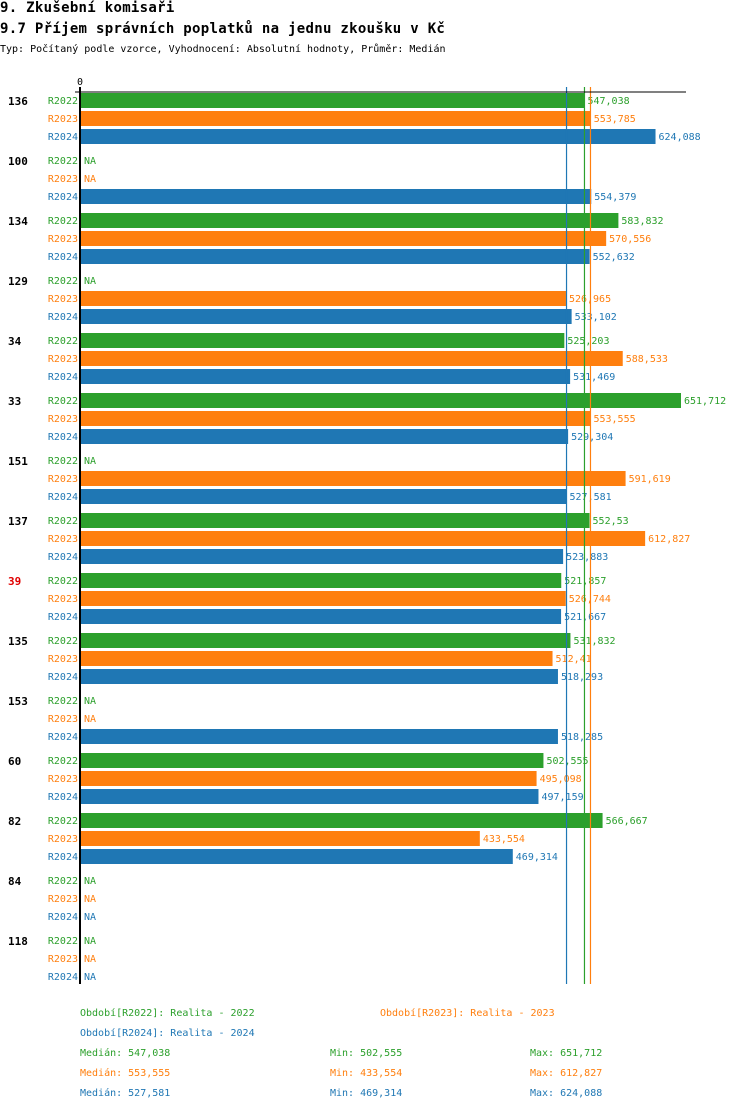 Image resolution: width=750 pixels, height=1112 pixels. Describe the element at coordinates (705, 401) in the screenshot. I see `data-label: 651,712` at that location.